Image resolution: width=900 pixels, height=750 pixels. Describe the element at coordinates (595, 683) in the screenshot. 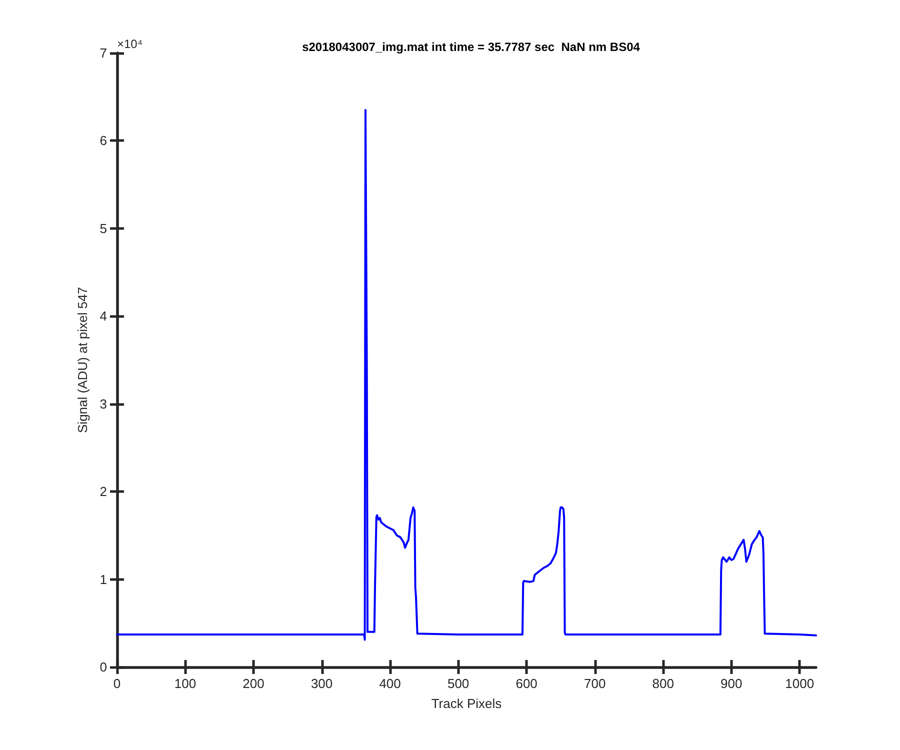

I see `x-tick-label: 700` at that location.